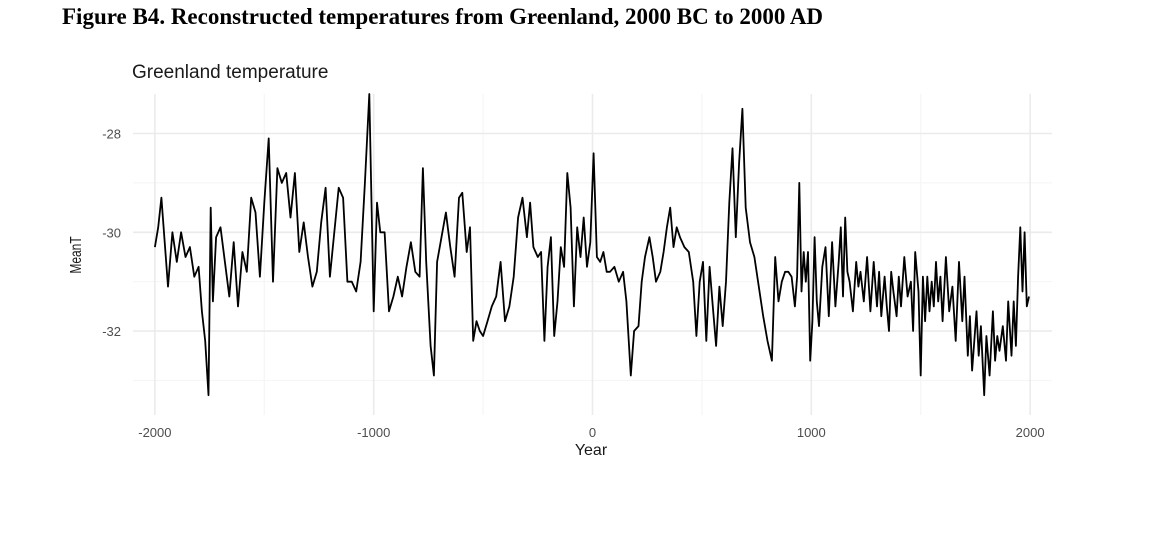 This screenshot has height=545, width=1166. I want to click on x-tick-label: 1000, so click(811, 432).